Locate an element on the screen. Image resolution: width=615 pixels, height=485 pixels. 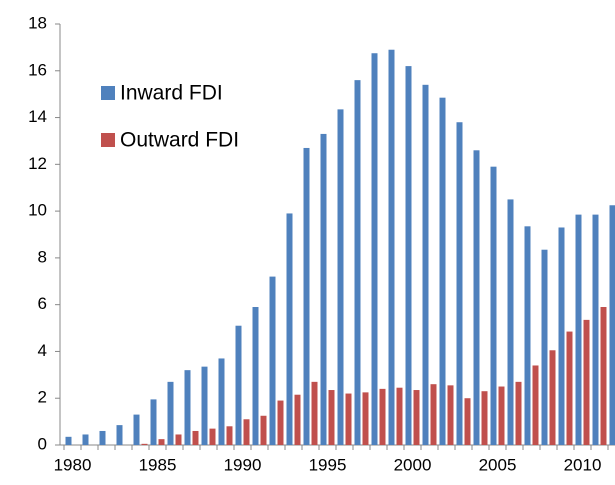
y-tick-label: 14 is located at coordinates (37, 116).